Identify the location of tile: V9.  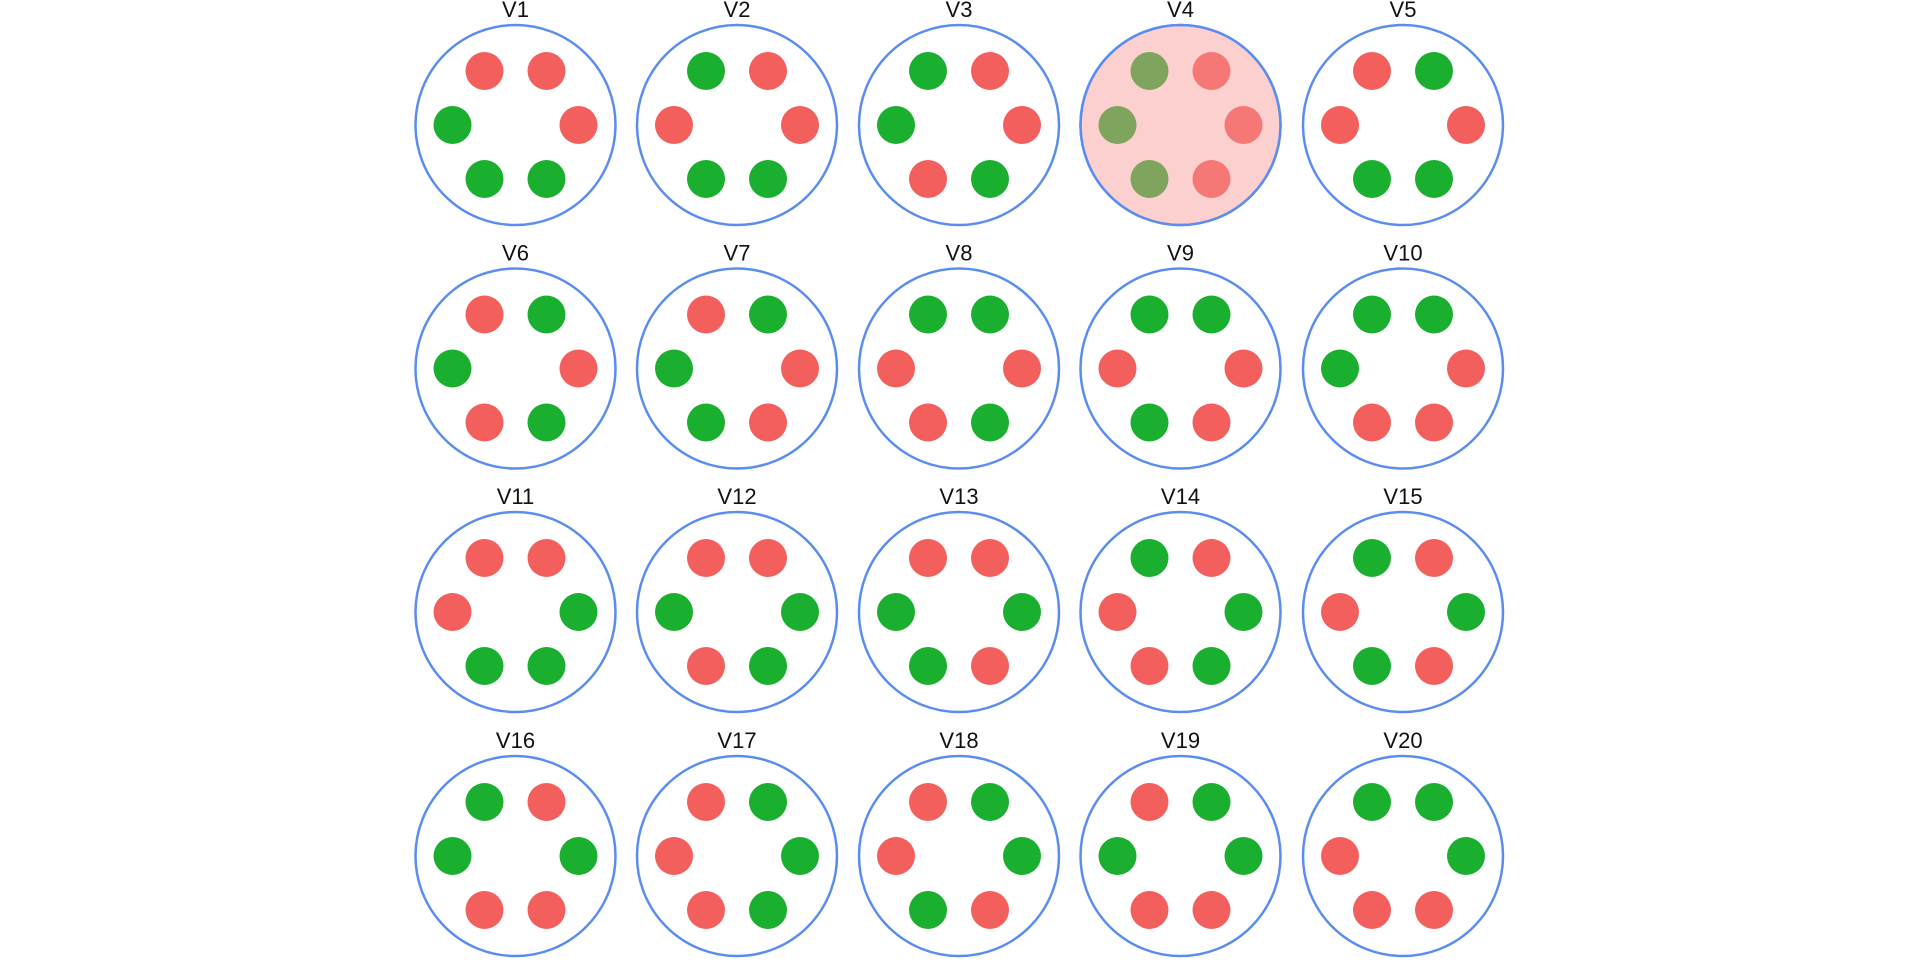
(1180, 355).